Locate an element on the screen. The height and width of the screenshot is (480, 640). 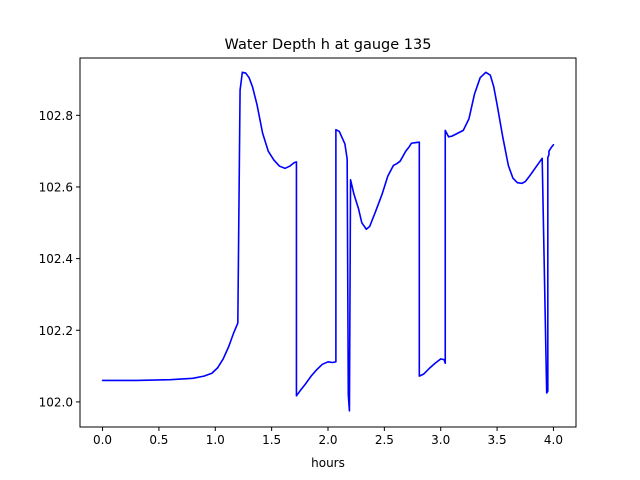
x-tick-label: 2.0 is located at coordinates (327, 440).